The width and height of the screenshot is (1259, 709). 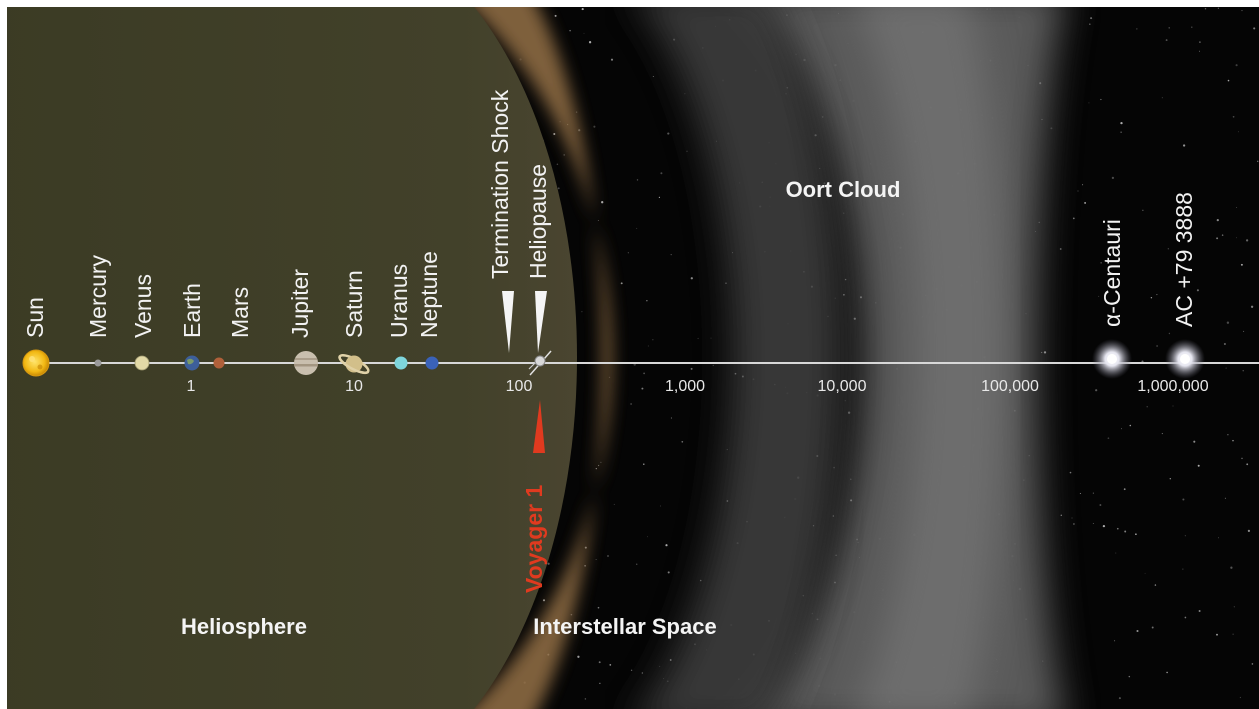 What do you see at coordinates (300, 303) in the screenshot?
I see `object-label-jupiter: Jupiter` at bounding box center [300, 303].